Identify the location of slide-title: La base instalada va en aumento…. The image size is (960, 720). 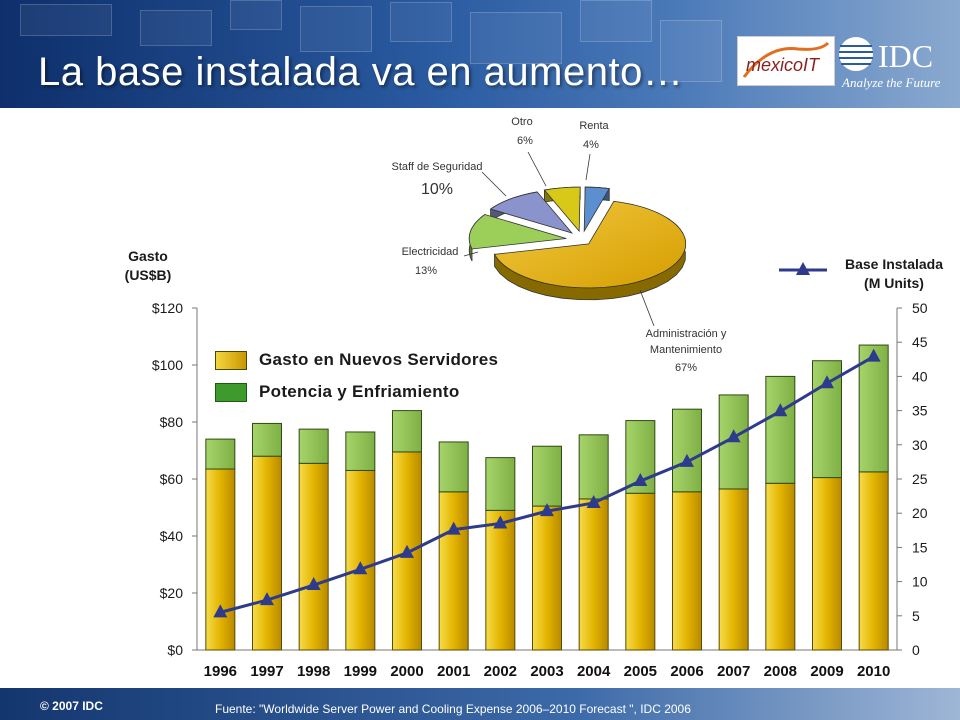
(361, 72).